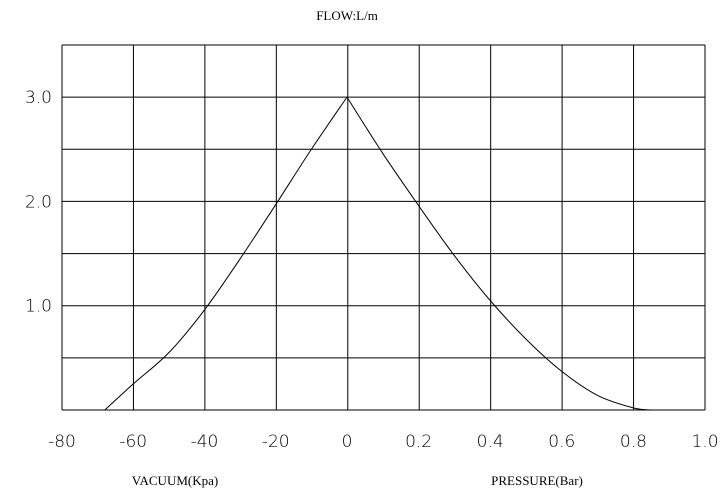 Image resolution: width=724 pixels, height=494 pixels. I want to click on pressure-tick-label: 0.8, so click(633, 442).